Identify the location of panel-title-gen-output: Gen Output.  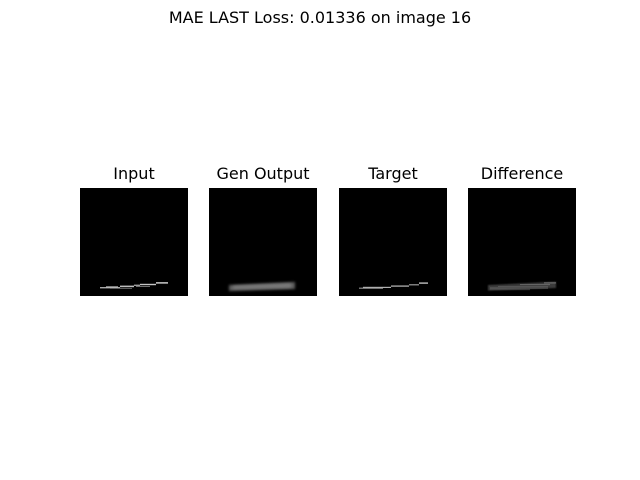
(263, 173).